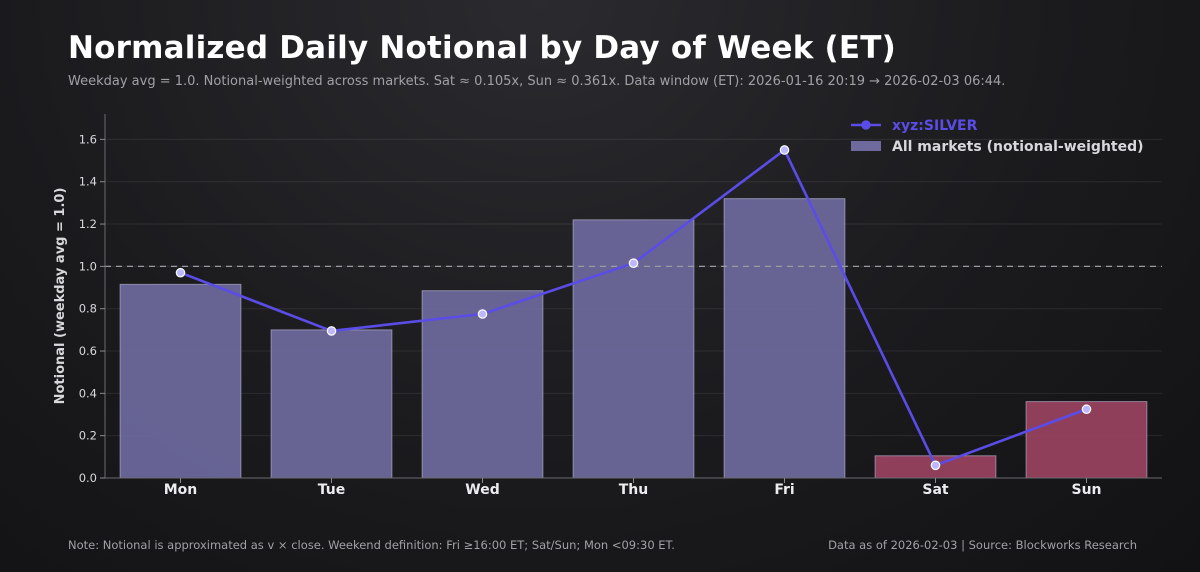 The height and width of the screenshot is (572, 1200). I want to click on line-point-mon, so click(180, 272).